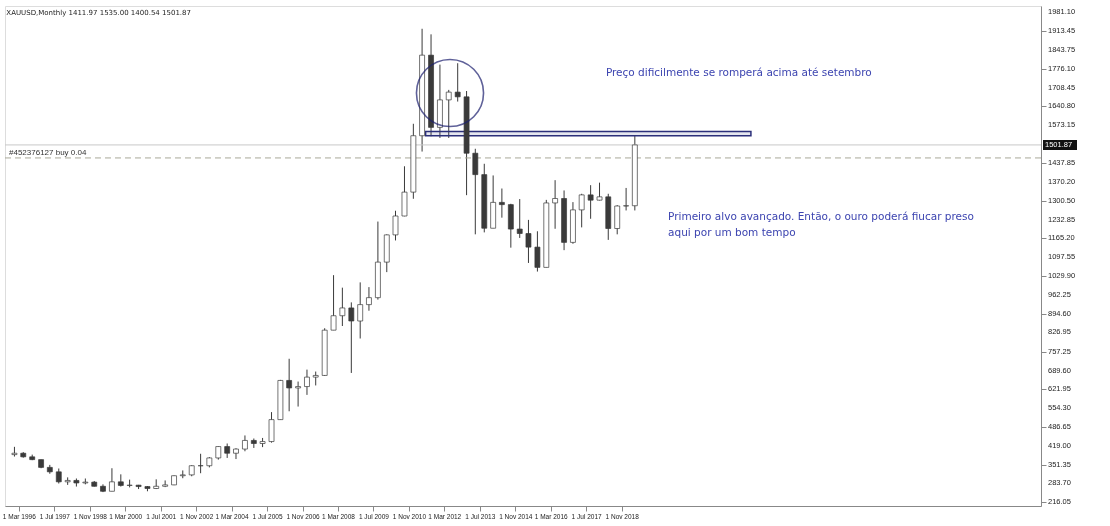  What do you see at coordinates (821, 224) in the screenshot?
I see `annotation: Primeiro alvo avançado. Então, o ouro poderá fiucar preso aqui por um bom tempo` at bounding box center [821, 224].